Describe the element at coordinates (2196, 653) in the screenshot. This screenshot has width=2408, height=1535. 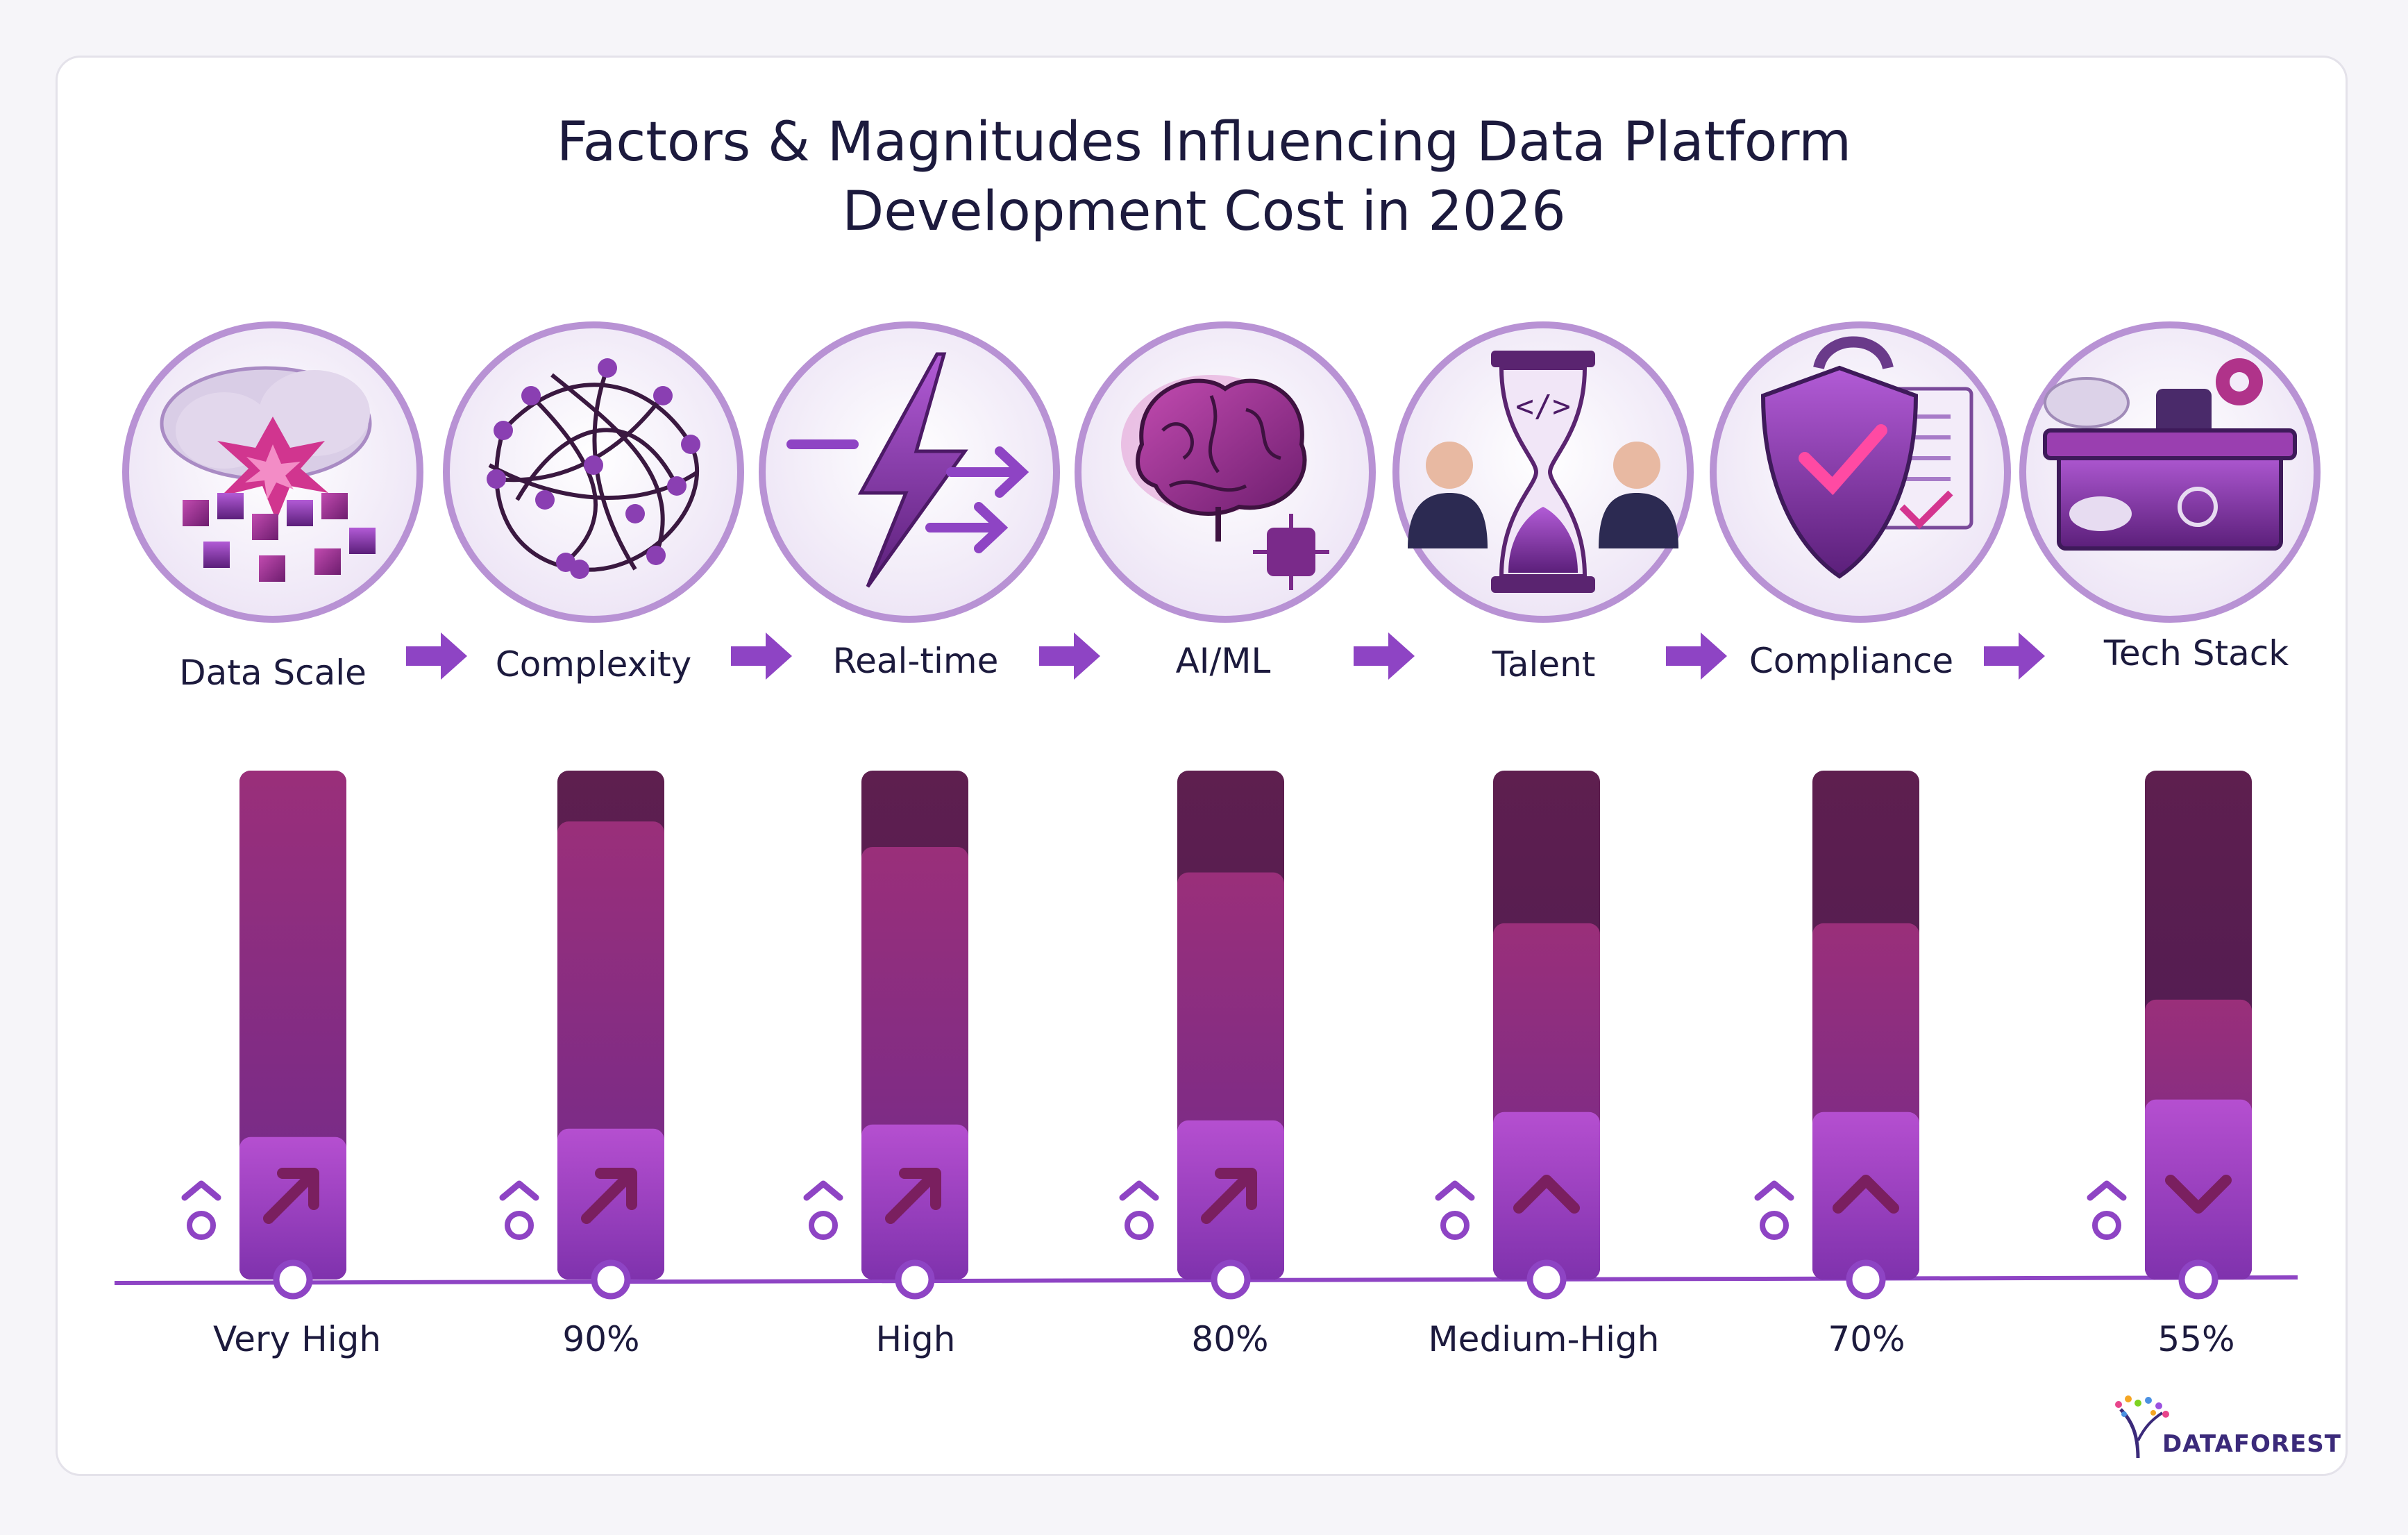
I see `factor-label-tech-stack: Tech Stack` at that location.